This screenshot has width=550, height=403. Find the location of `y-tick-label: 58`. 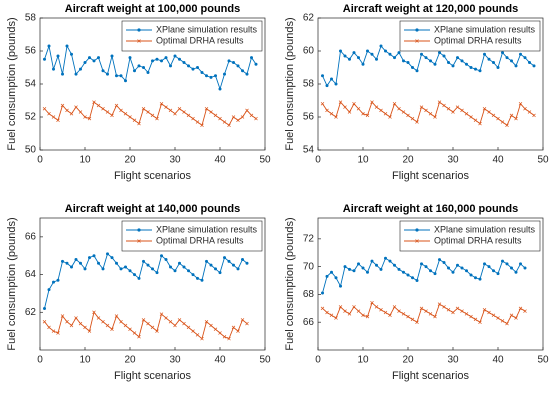

y-tick-label: 58 is located at coordinates (309, 84).